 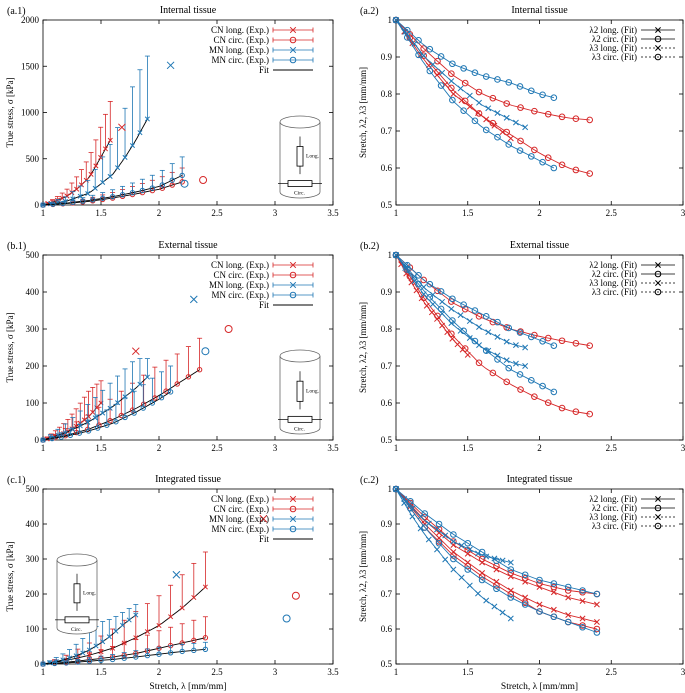 What do you see at coordinates (614, 274) in the screenshot?
I see `legend-label: λ2 circ. (Fit)` at bounding box center [614, 274].